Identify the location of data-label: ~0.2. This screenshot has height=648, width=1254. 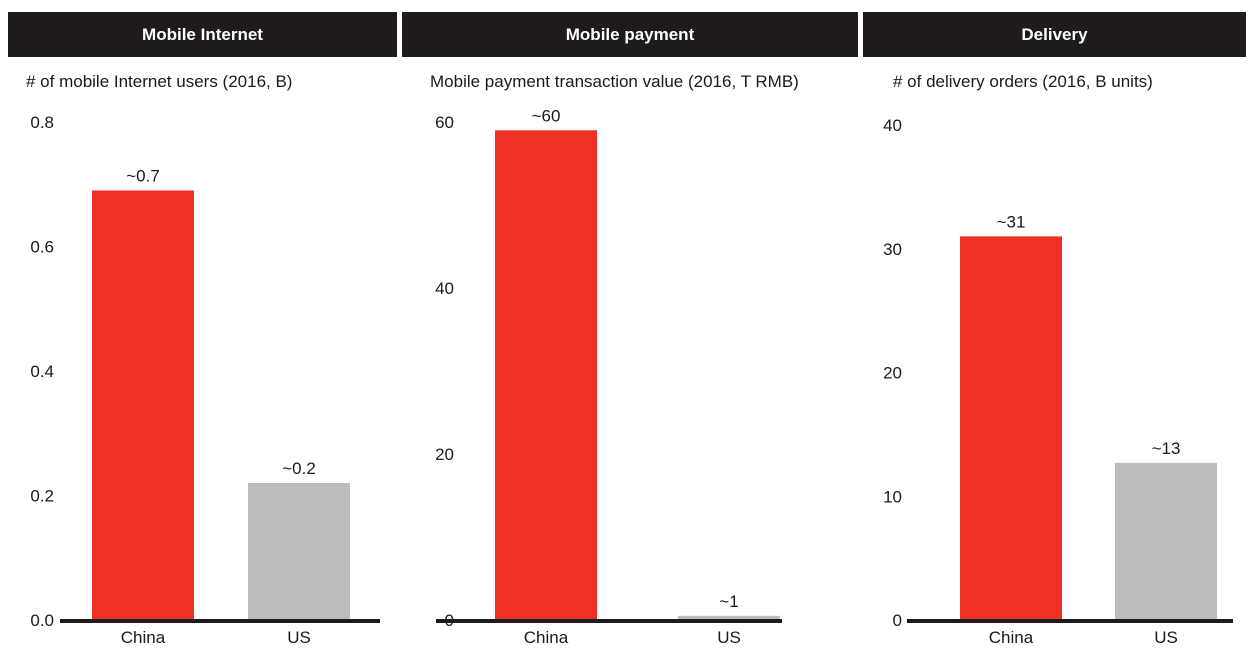
(299, 468).